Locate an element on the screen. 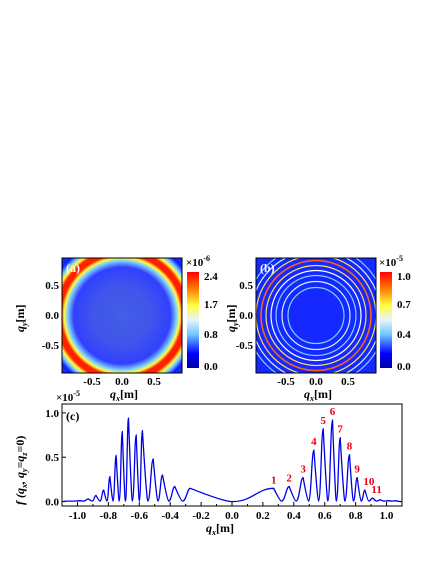 The width and height of the screenshot is (436, 564). panel-b-colorbar-tick: 0.0 is located at coordinates (404, 367).